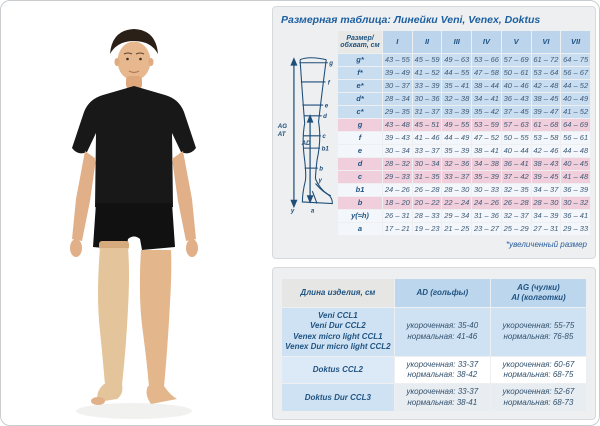  Describe the element at coordinates (538, 336) in the screenshot. I see `ag-range-line: нормальная: 76-85` at that location.